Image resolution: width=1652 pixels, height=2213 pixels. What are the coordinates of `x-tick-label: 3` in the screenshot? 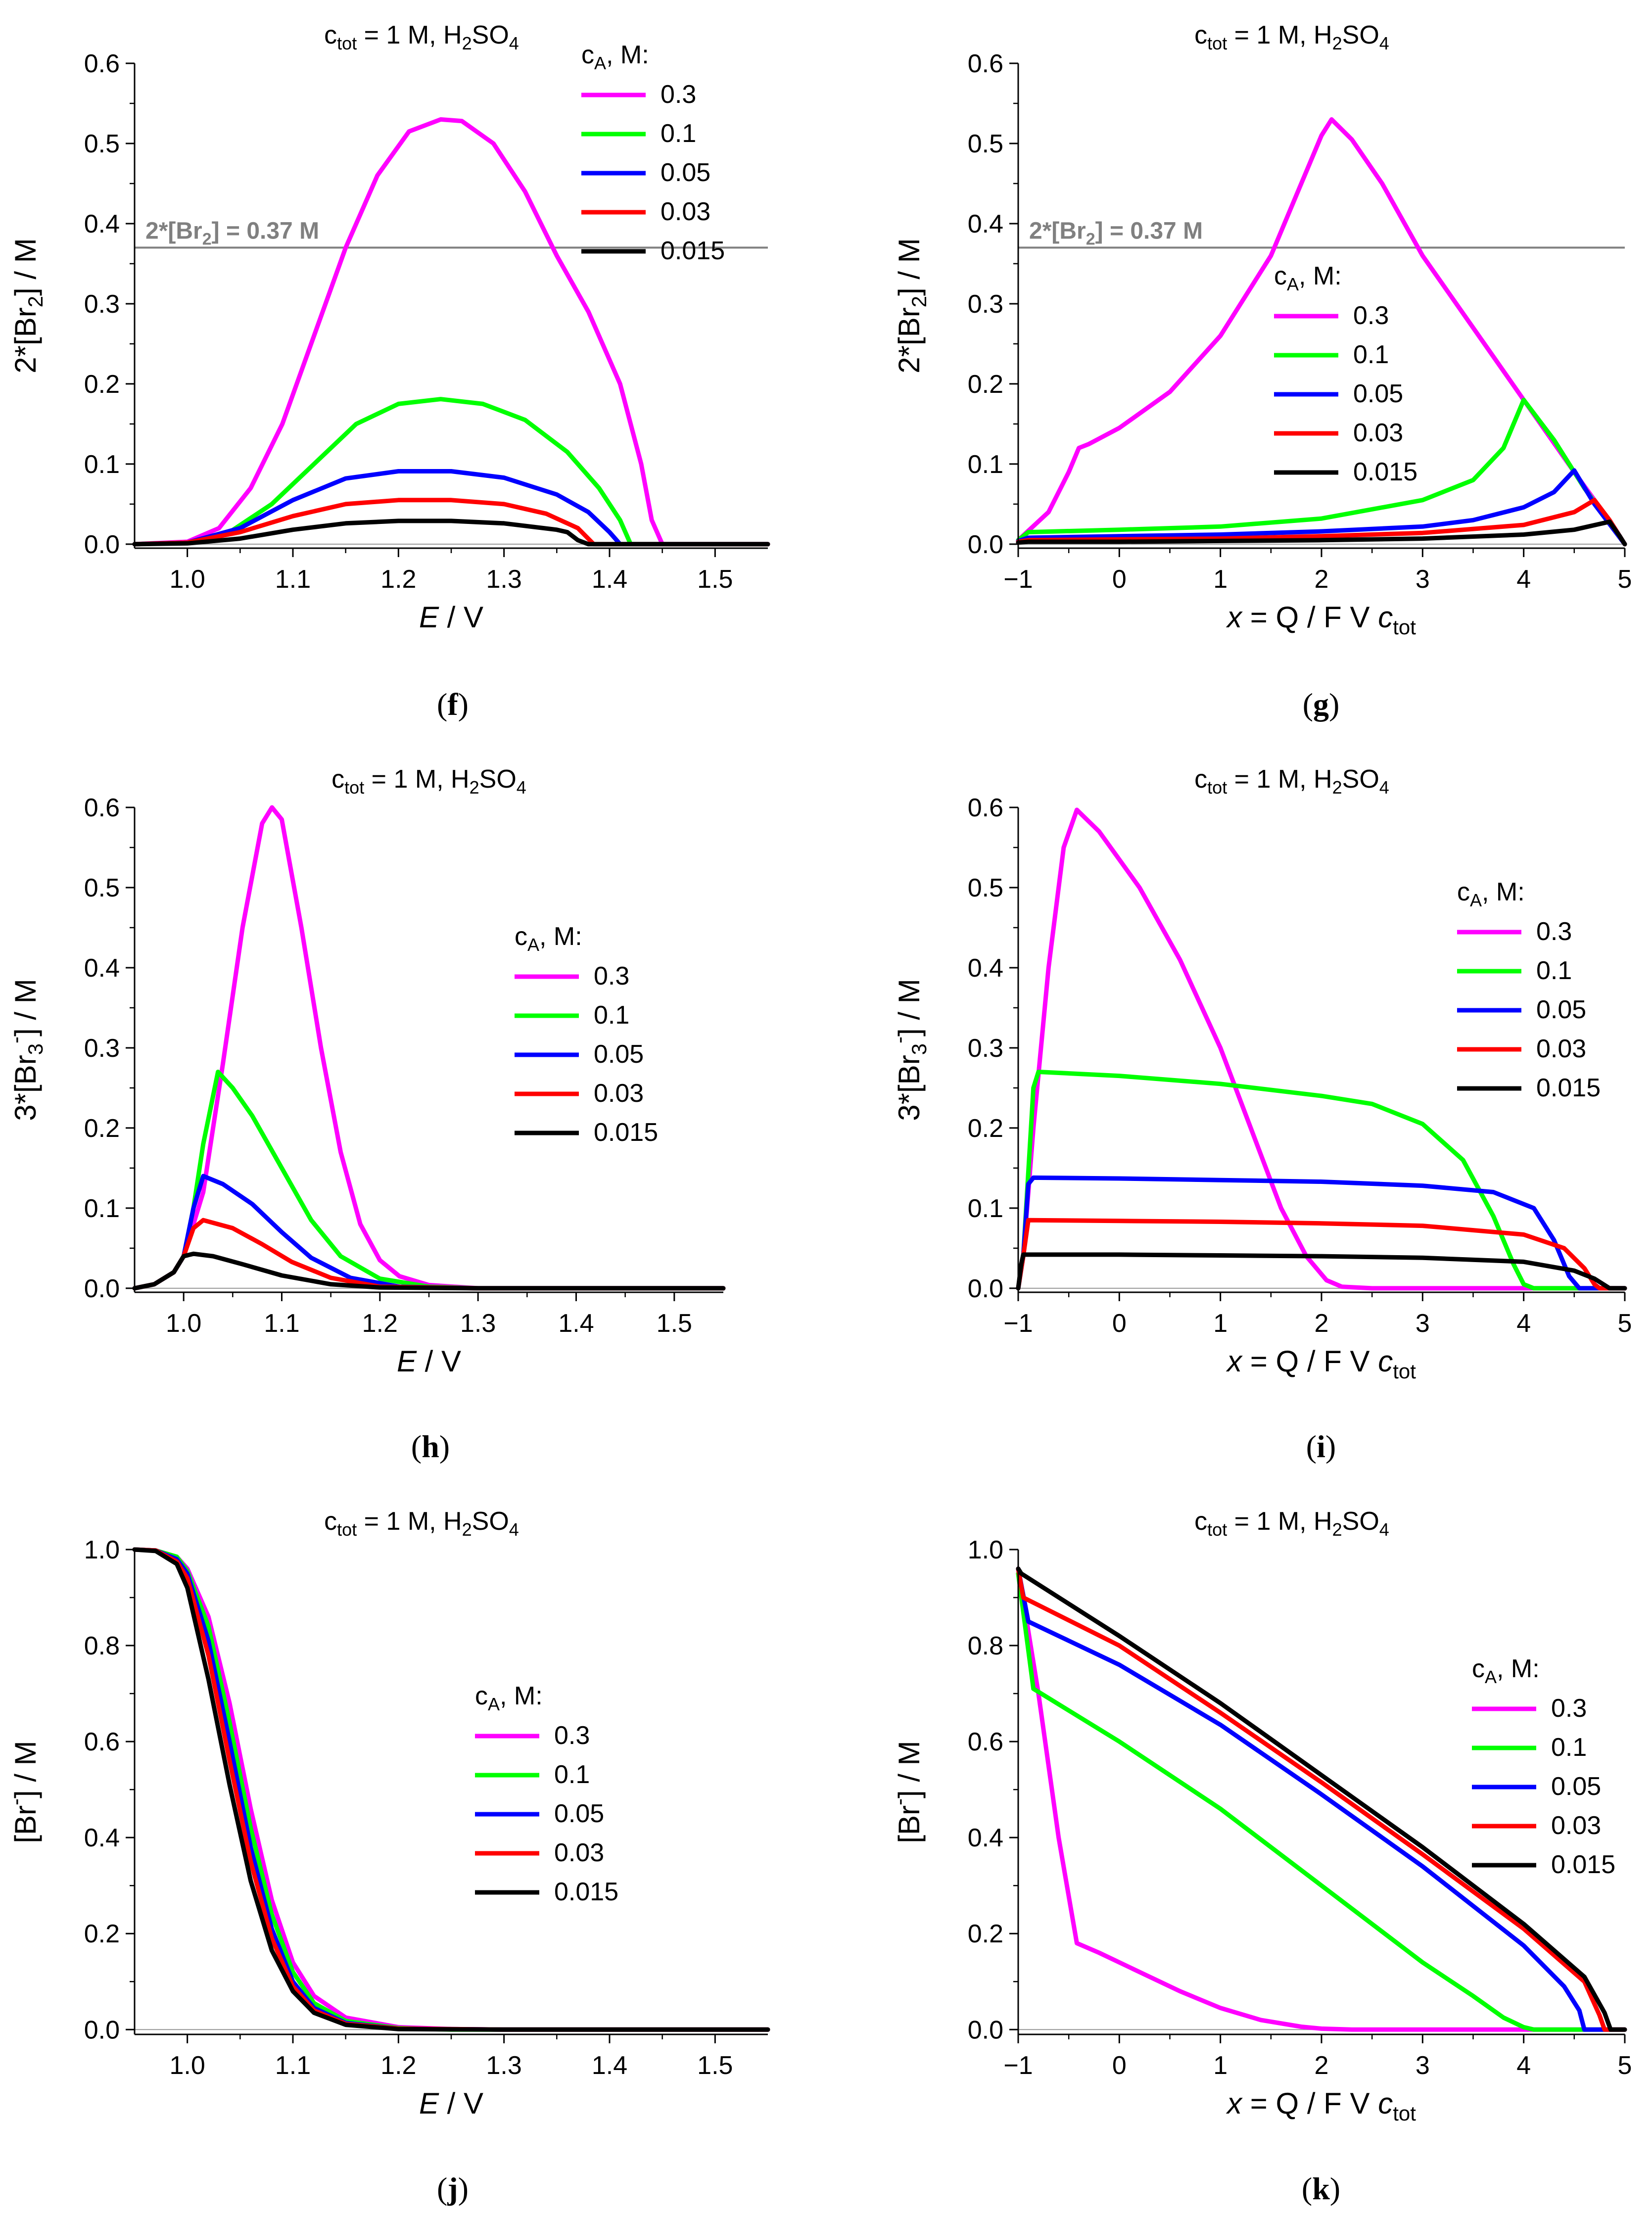 It's located at (1423, 2065).